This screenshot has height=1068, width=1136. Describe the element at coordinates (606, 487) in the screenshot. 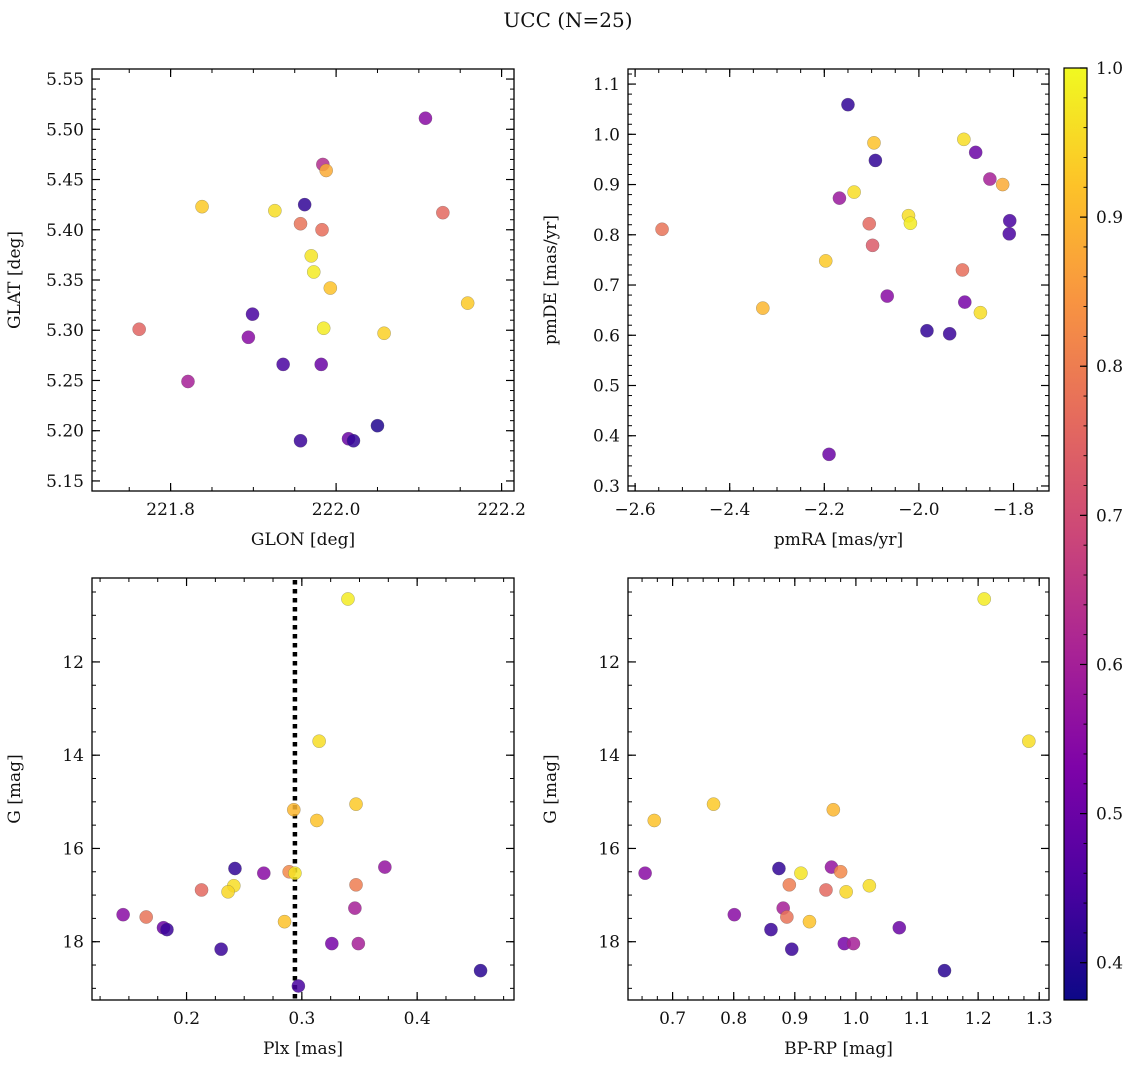

I see `y-tick-label: 0.3` at that location.